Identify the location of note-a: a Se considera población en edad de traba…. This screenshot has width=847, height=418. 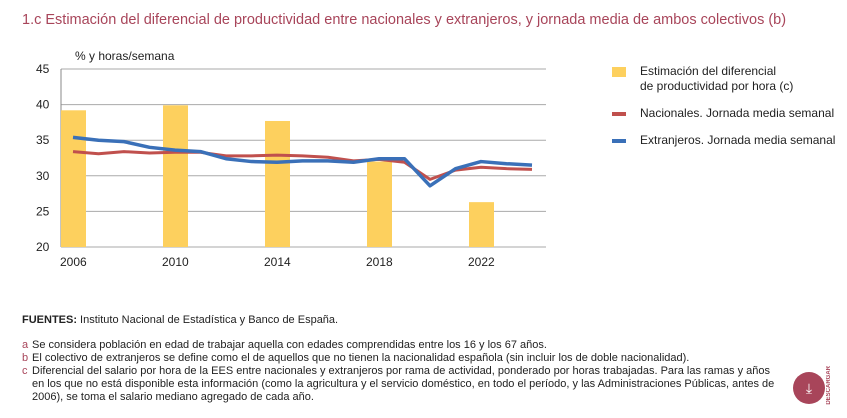
(402, 345).